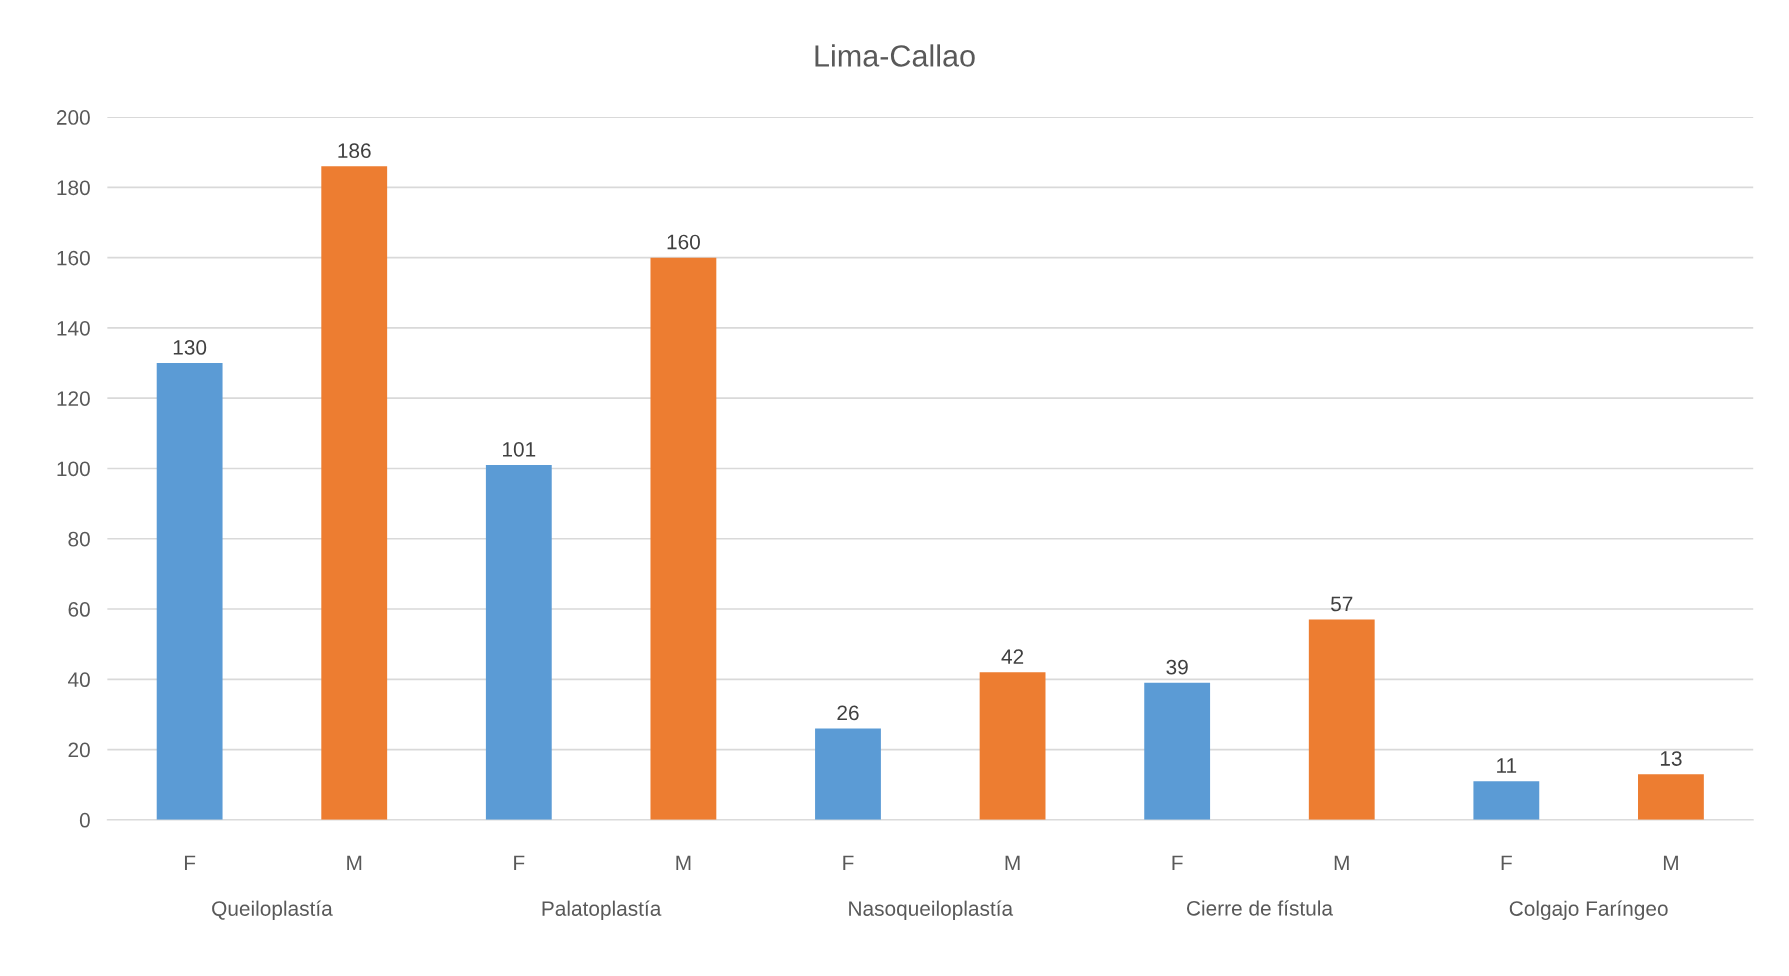 This screenshot has width=1789, height=976. Describe the element at coordinates (931, 910) in the screenshot. I see `x-tick-label: Nasoqueiloplastía` at that location.